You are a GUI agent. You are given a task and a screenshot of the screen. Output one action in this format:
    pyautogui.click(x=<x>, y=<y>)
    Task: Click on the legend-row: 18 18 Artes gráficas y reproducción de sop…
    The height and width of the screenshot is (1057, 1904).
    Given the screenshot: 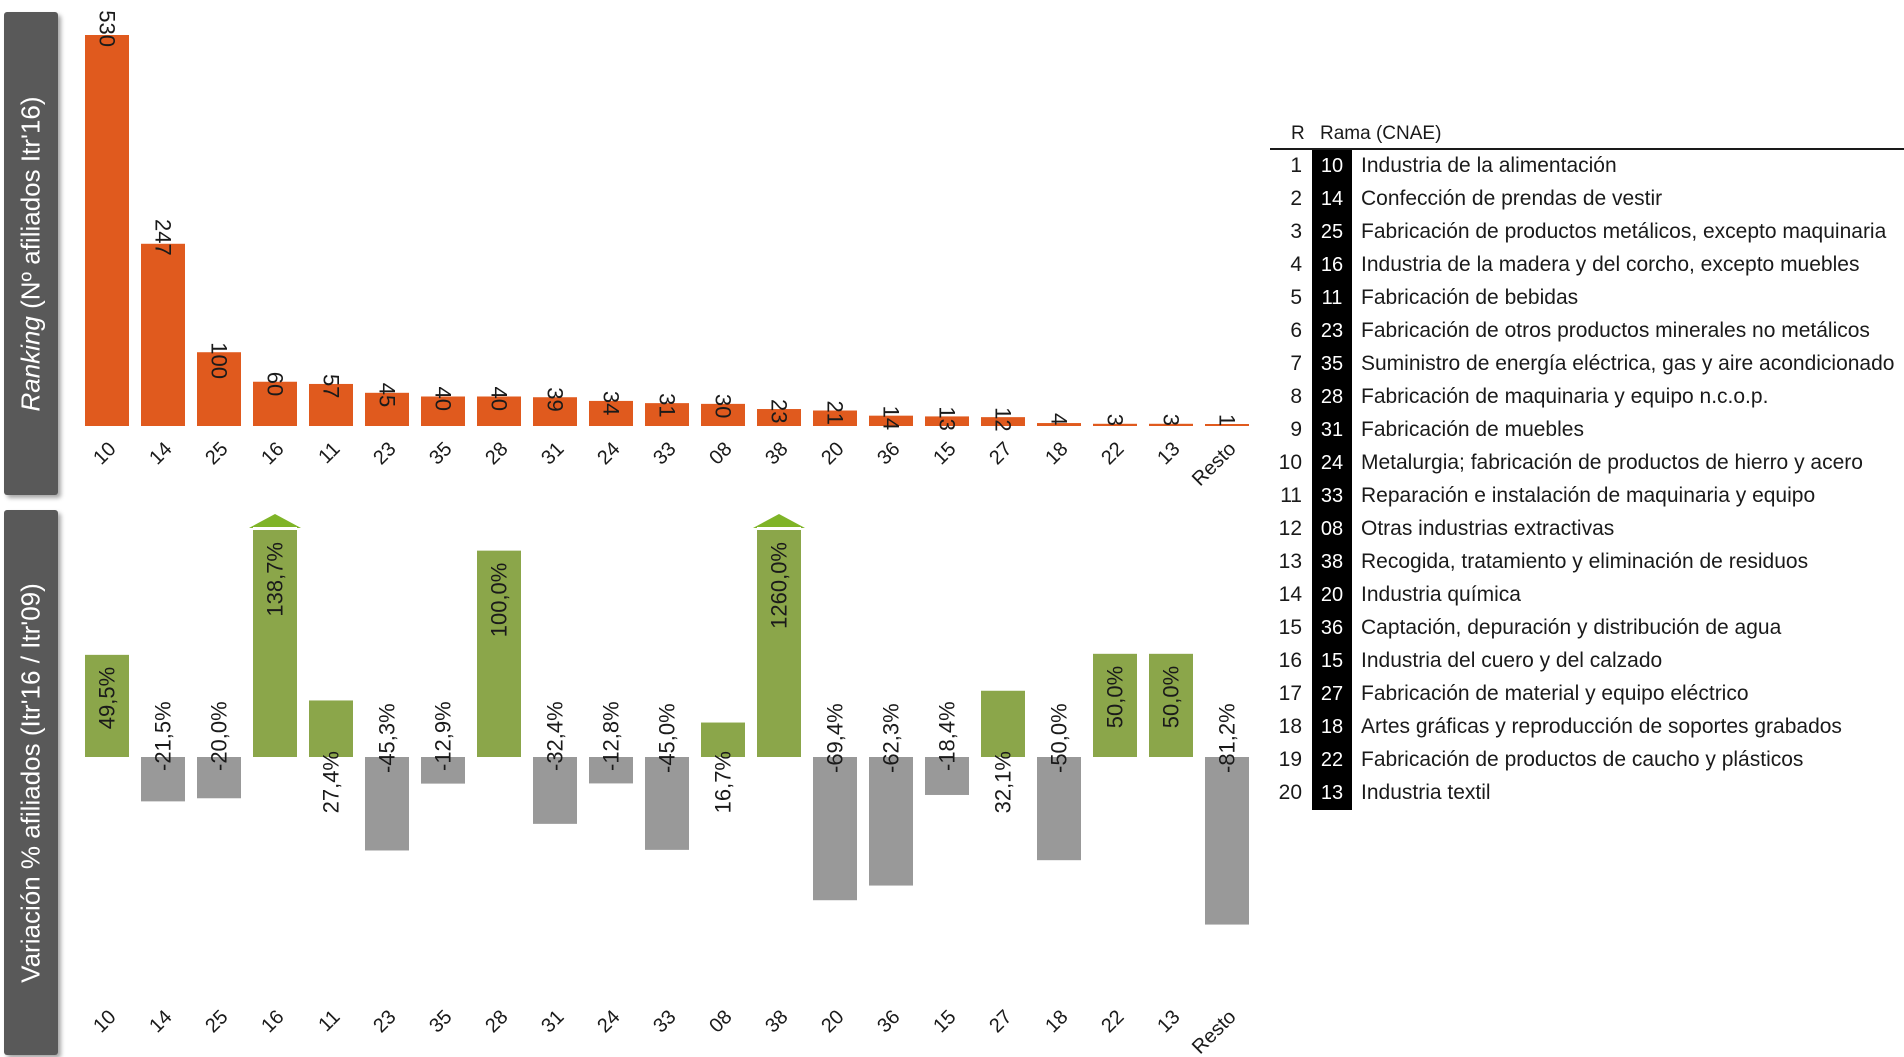 What is the action you would take?
    pyautogui.click(x=1587, y=727)
    